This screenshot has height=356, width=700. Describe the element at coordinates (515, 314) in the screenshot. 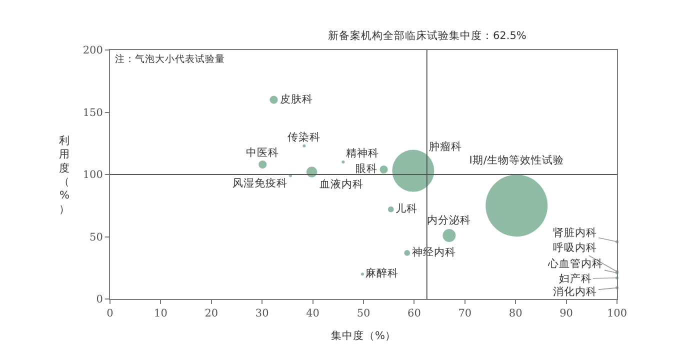

I see `x-tick-label: 80` at that location.